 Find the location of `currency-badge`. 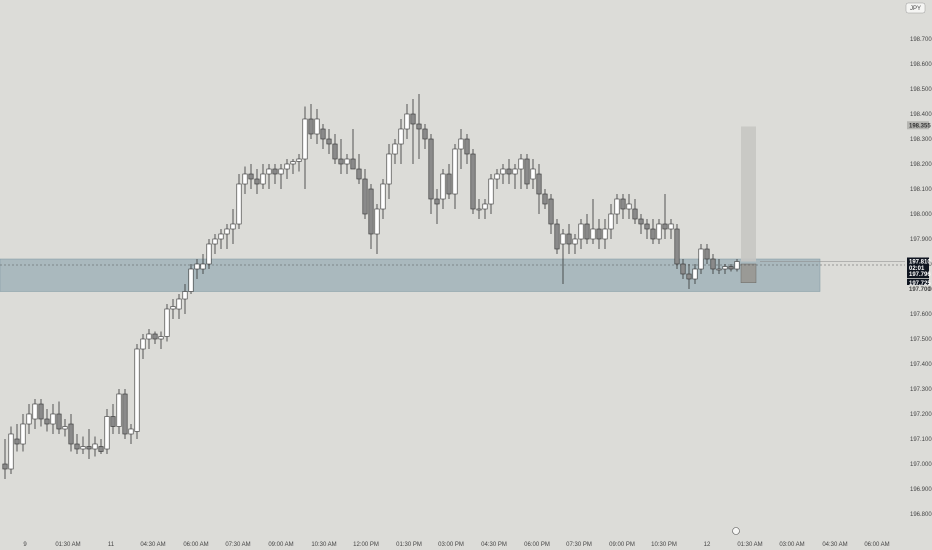

currency-badge is located at coordinates (915, 8).